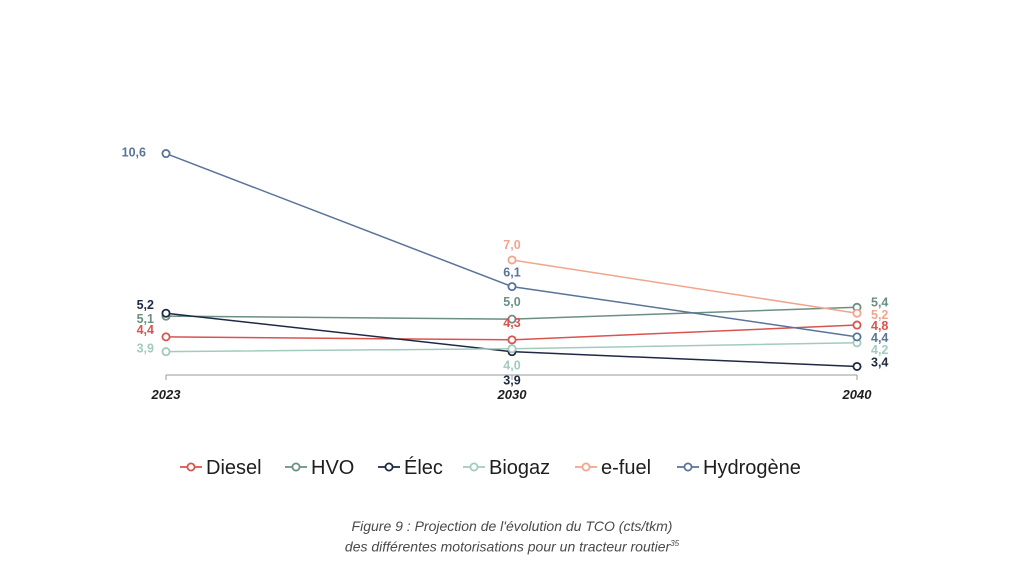 Image resolution: width=1024 pixels, height=581 pixels. I want to click on data-label: 5,1, so click(145, 319).